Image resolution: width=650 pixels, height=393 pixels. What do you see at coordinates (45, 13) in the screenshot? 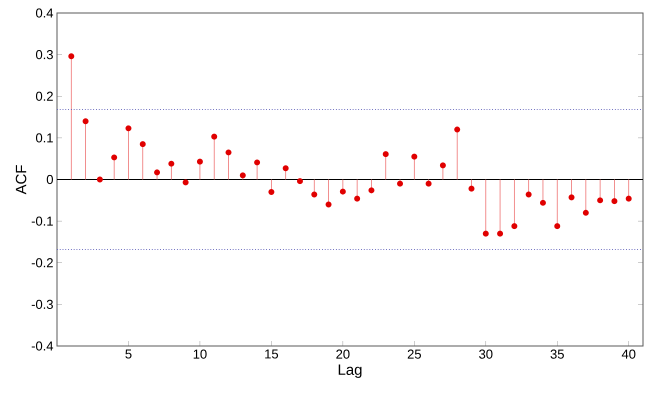
I see `y-tick-label: 0.4` at bounding box center [45, 13].